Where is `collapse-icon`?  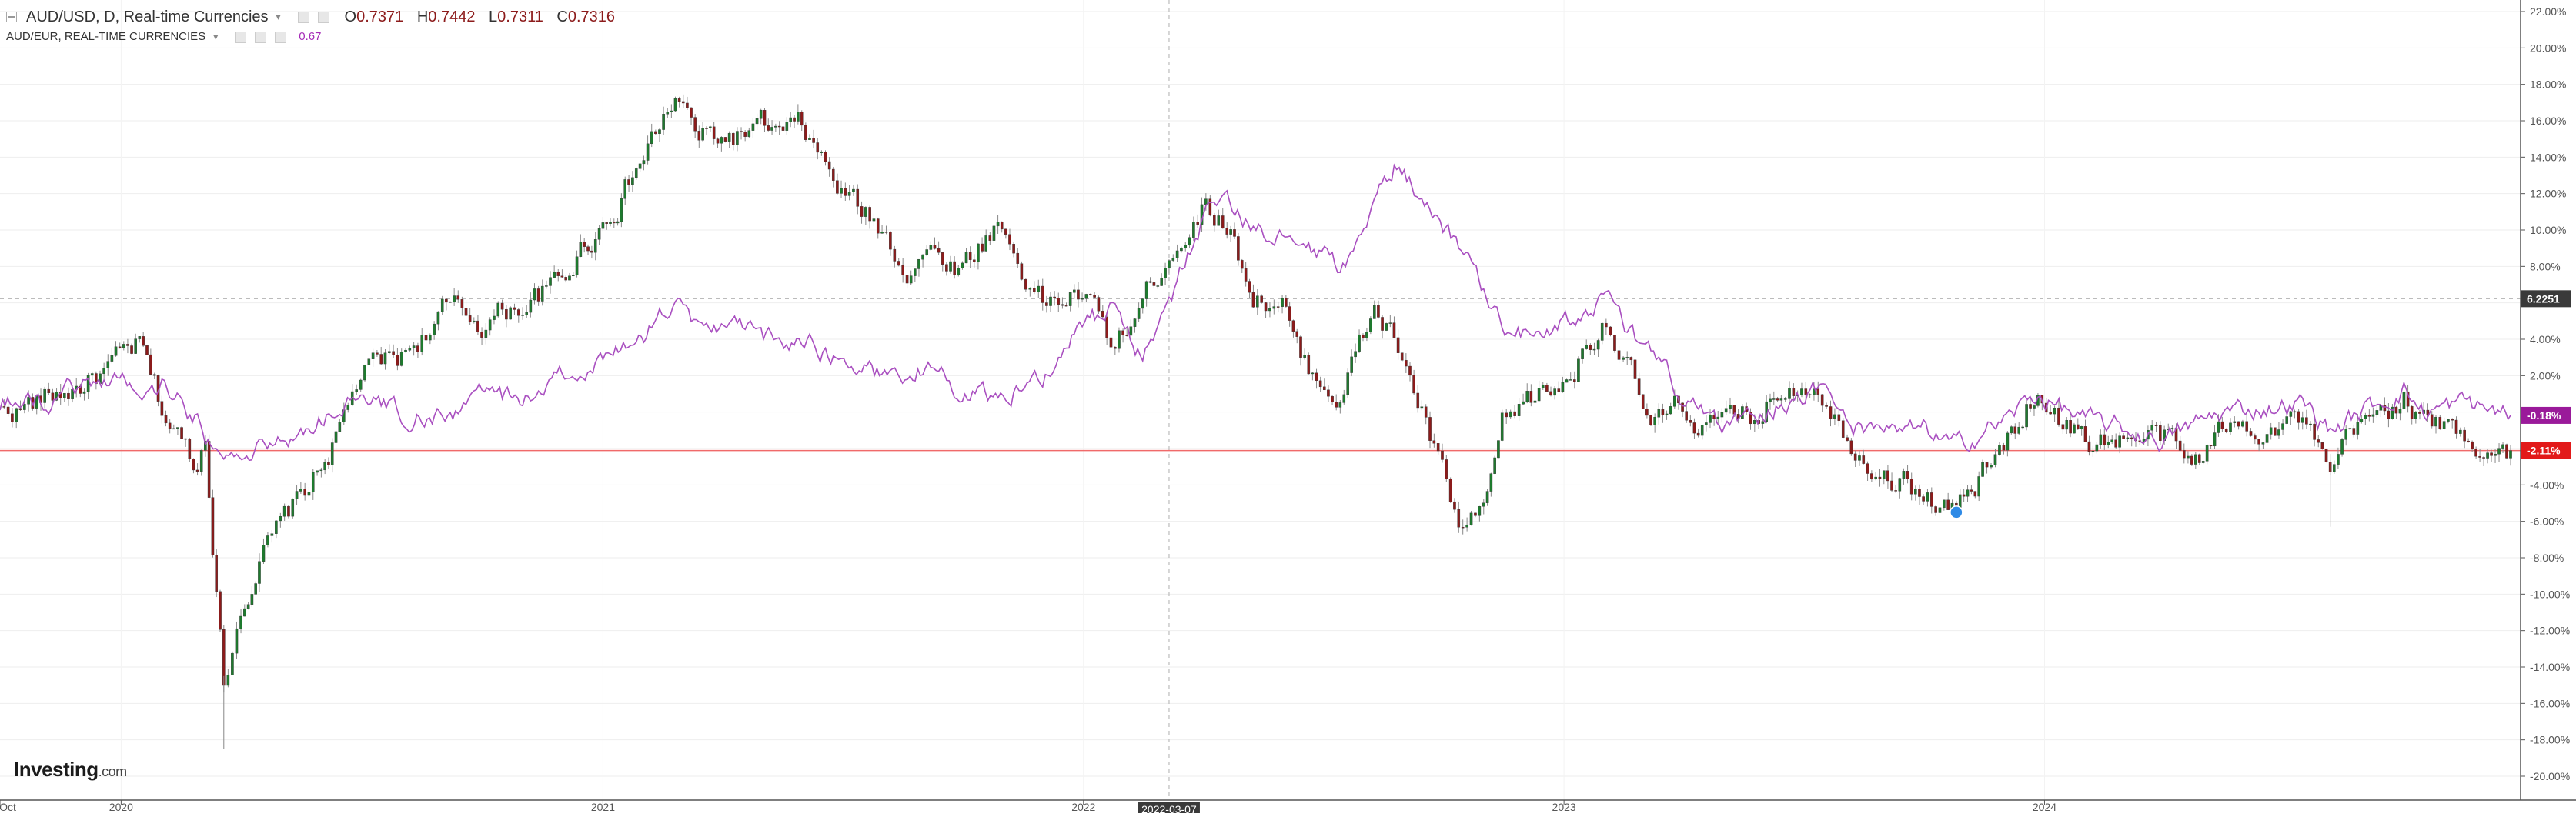 collapse-icon is located at coordinates (11, 17).